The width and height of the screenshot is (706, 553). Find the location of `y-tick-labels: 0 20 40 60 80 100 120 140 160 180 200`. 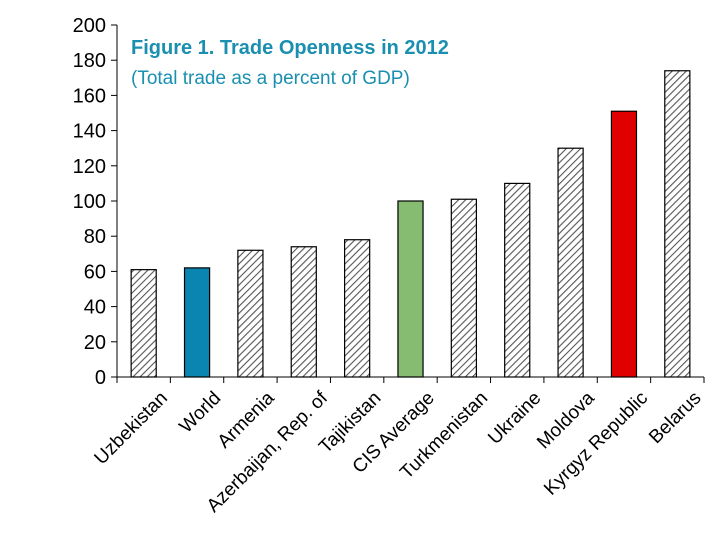

y-tick-labels: 0 20 40 60 80 100 120 140 160 180 200 is located at coordinates (89, 202).